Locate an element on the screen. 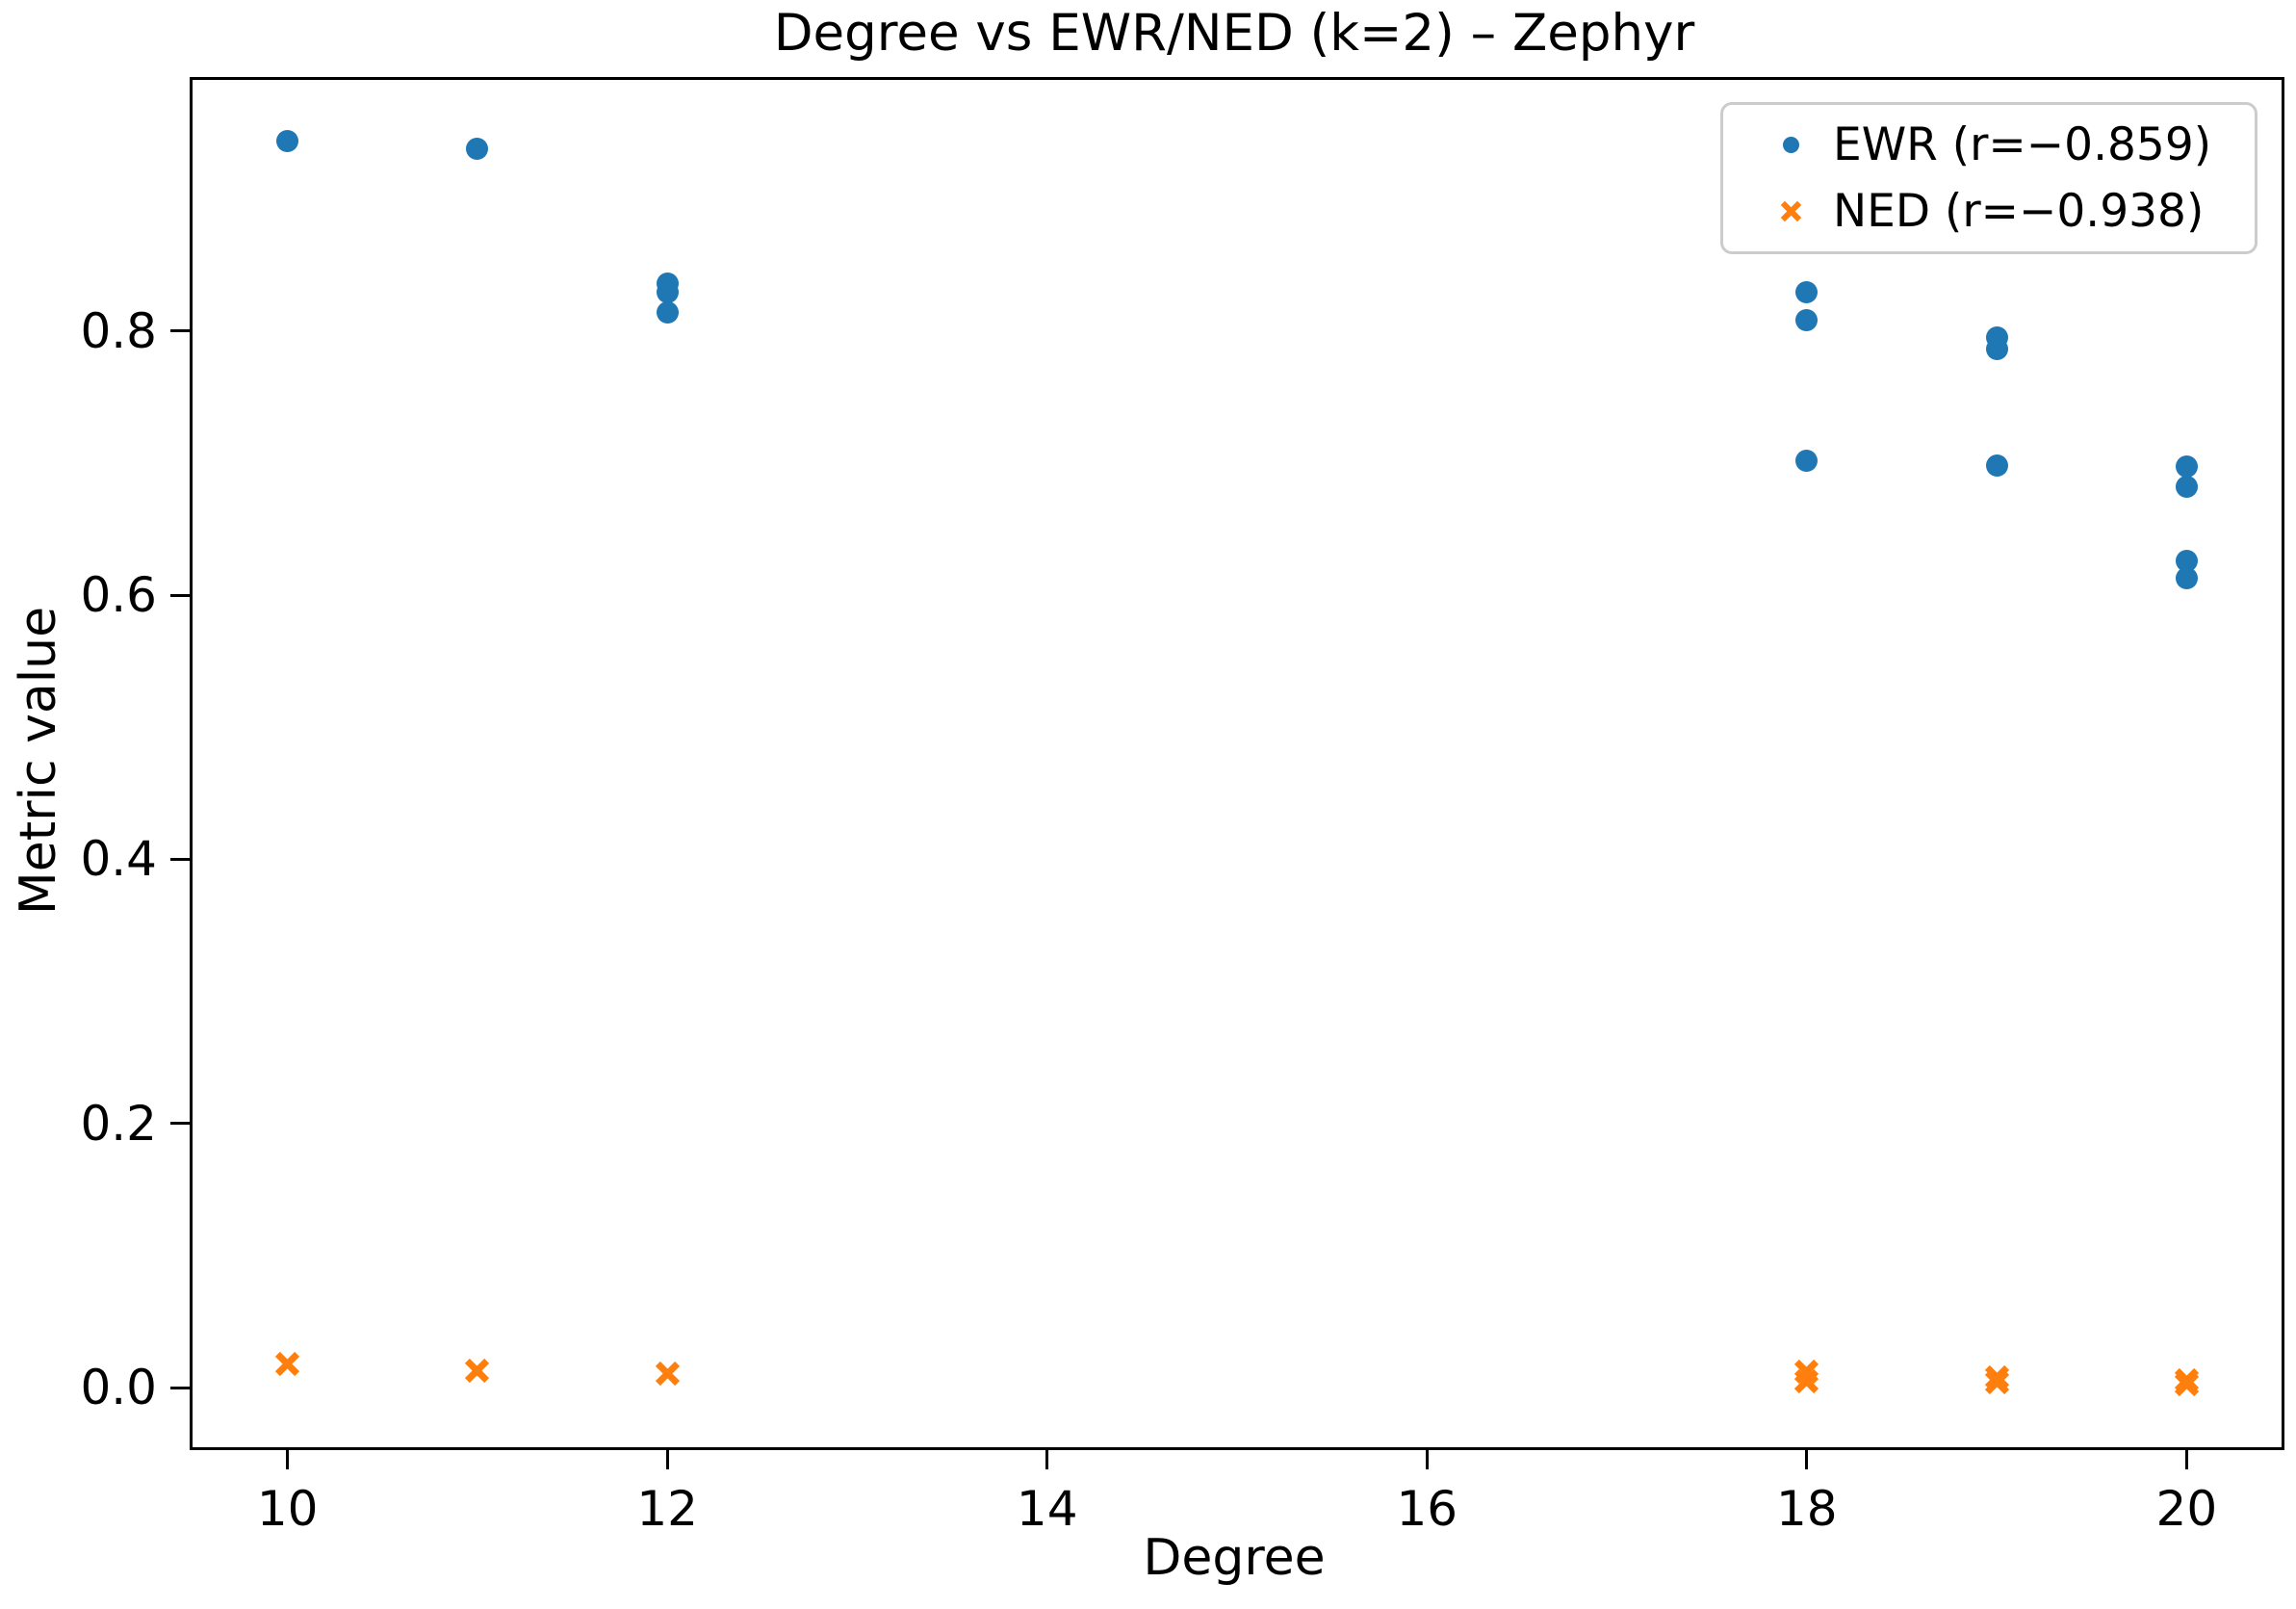  ned-x-marker-icon is located at coordinates (1790, 211).